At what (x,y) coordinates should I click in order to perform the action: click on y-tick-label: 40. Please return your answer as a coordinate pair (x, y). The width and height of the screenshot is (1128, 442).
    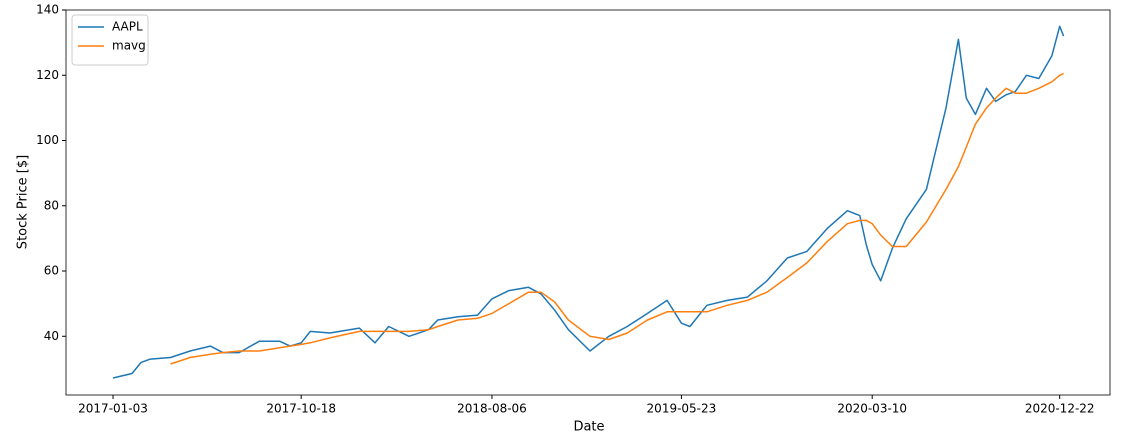
    Looking at the image, I should click on (51, 336).